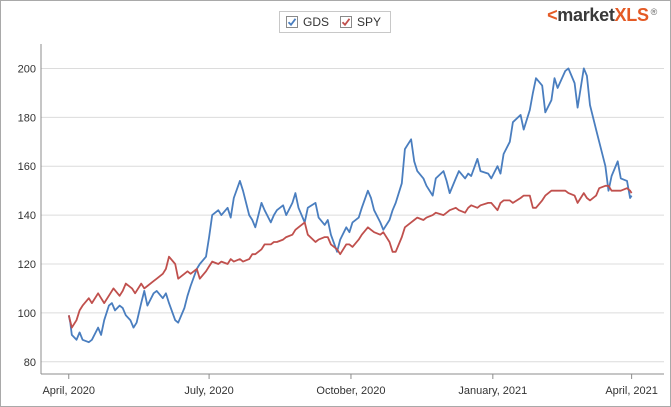 Image resolution: width=671 pixels, height=407 pixels. Describe the element at coordinates (631, 15) in the screenshot. I see `logo-xls: XLS` at that location.